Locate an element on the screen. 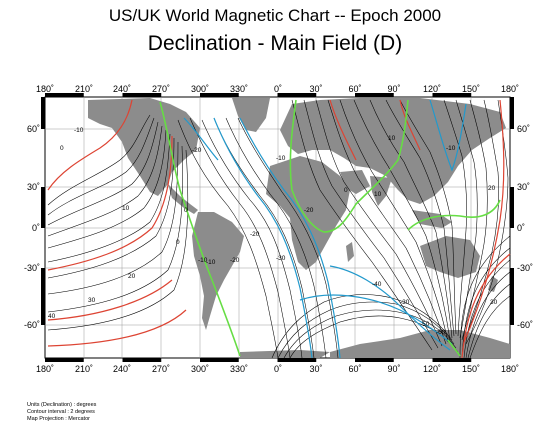 The height and width of the screenshot is (433, 550). contour-label: -50 is located at coordinates (425, 324).